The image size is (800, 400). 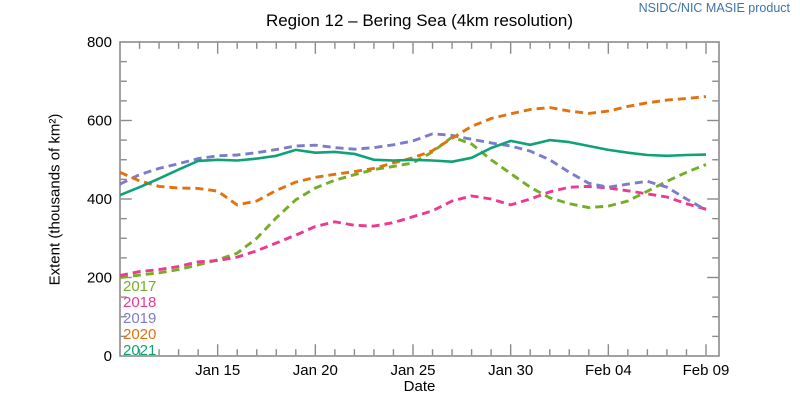 What do you see at coordinates (510, 370) in the screenshot?
I see `x-tick-label: Jan 30` at bounding box center [510, 370].